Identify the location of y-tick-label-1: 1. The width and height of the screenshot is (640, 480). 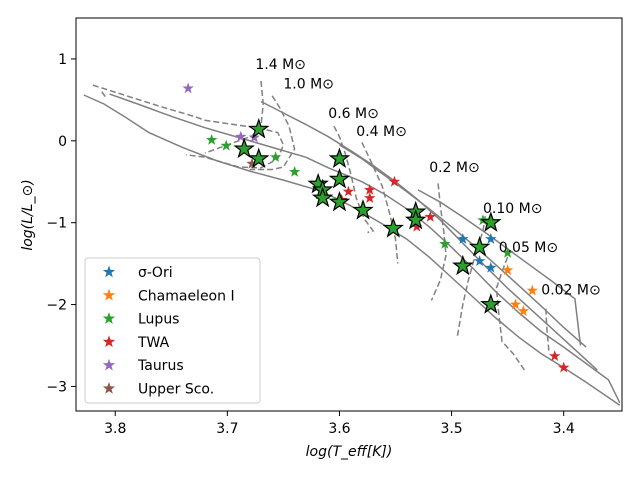
(62, 60).